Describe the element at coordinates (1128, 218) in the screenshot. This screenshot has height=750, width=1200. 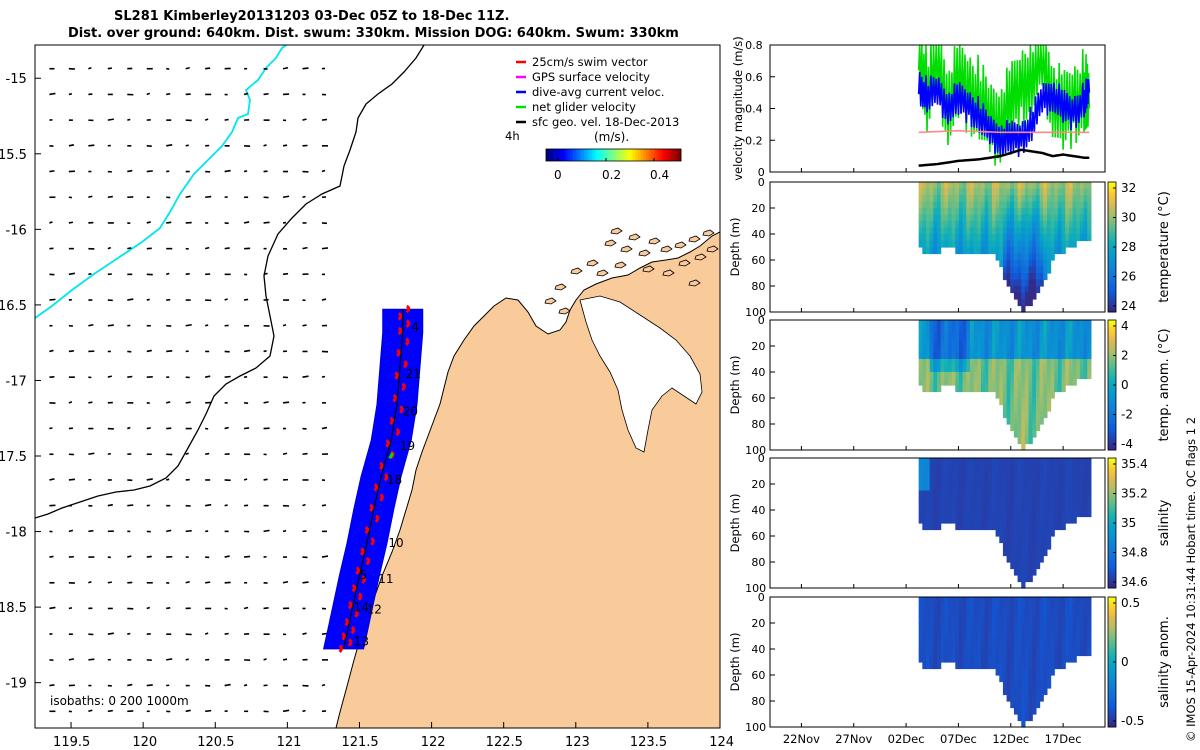
I see `colorbar-tick-label: 30` at that location.